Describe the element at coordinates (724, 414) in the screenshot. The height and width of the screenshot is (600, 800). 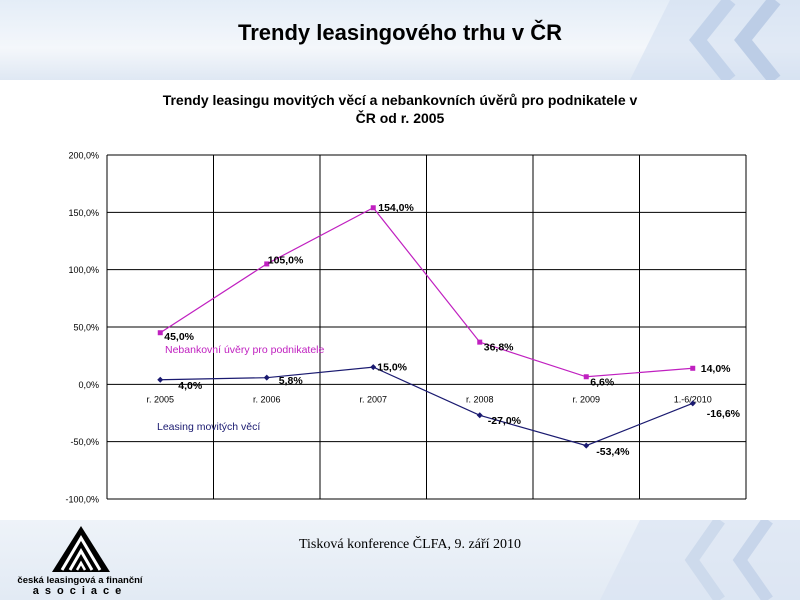
I see `data-label: -16,6%` at that location.